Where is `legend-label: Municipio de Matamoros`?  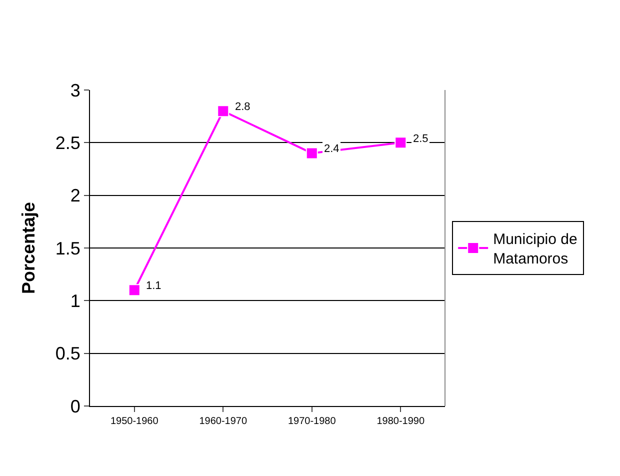
legend-label: Municipio de Matamoros is located at coordinates (535, 249).